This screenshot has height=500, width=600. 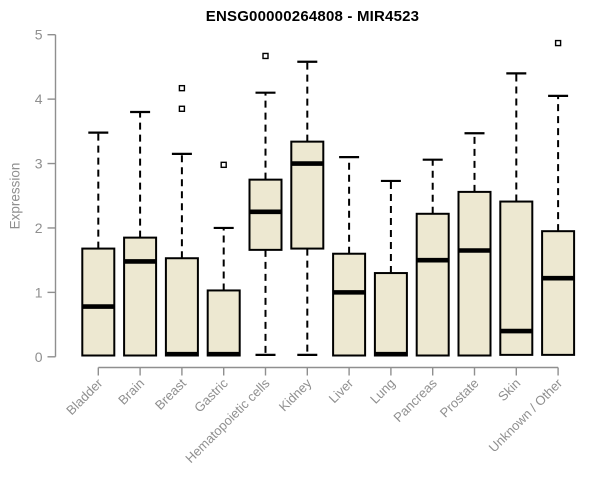 I want to click on x-axis-category-label: Kidney, so click(x=295, y=394).